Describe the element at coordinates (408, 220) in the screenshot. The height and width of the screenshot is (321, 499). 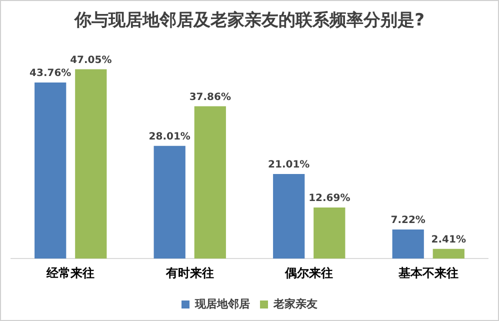
I see `data-label: 7.22%` at that location.